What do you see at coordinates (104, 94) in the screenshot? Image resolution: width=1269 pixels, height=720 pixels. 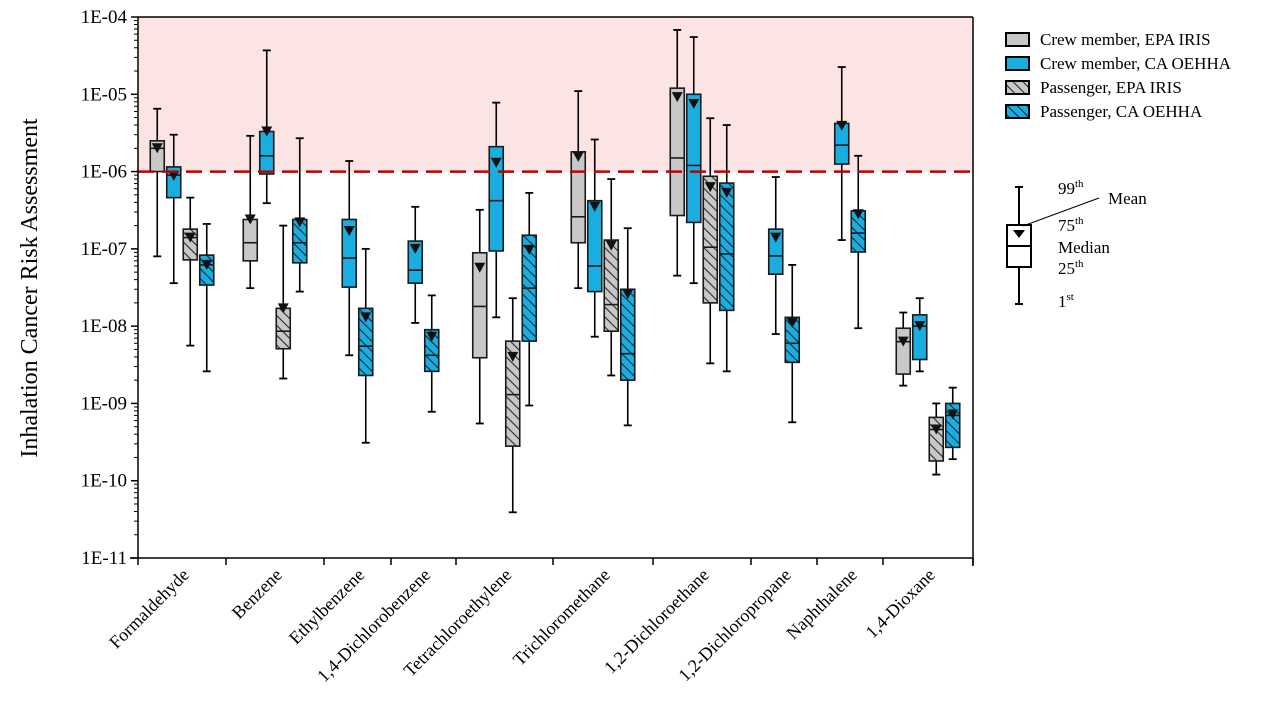 I see `y-tick-label: 1E-05` at bounding box center [104, 94].